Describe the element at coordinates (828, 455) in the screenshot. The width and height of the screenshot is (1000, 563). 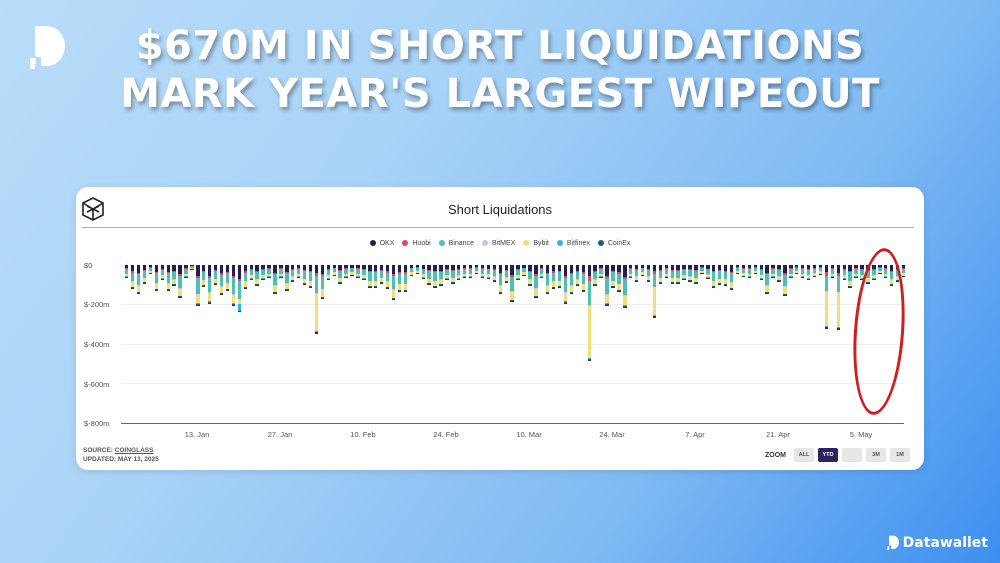
I see `zoom-ytd-button: YTD` at that location.